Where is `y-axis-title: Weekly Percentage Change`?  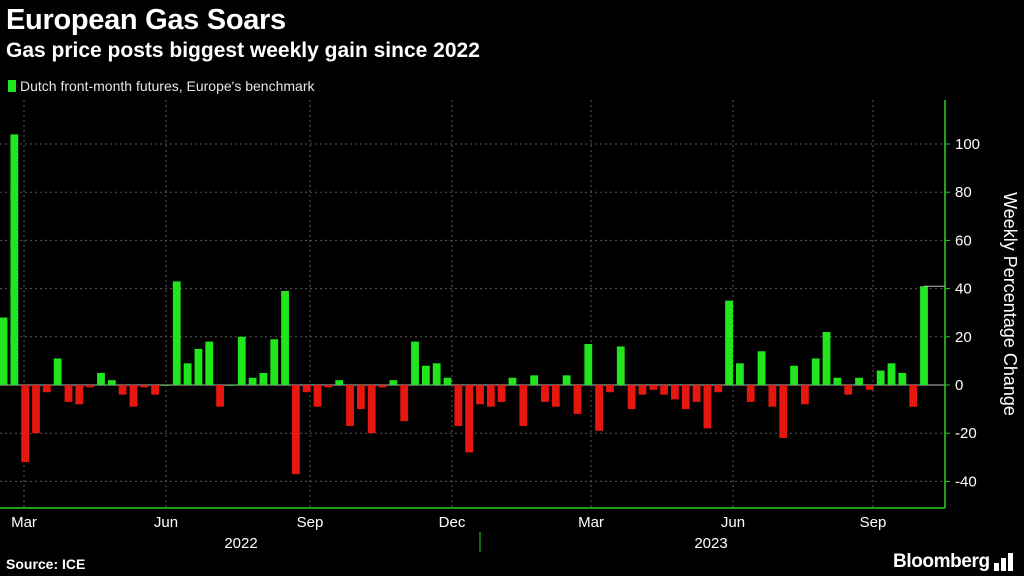
y-axis-title: Weekly Percentage Change is located at coordinates (1010, 304).